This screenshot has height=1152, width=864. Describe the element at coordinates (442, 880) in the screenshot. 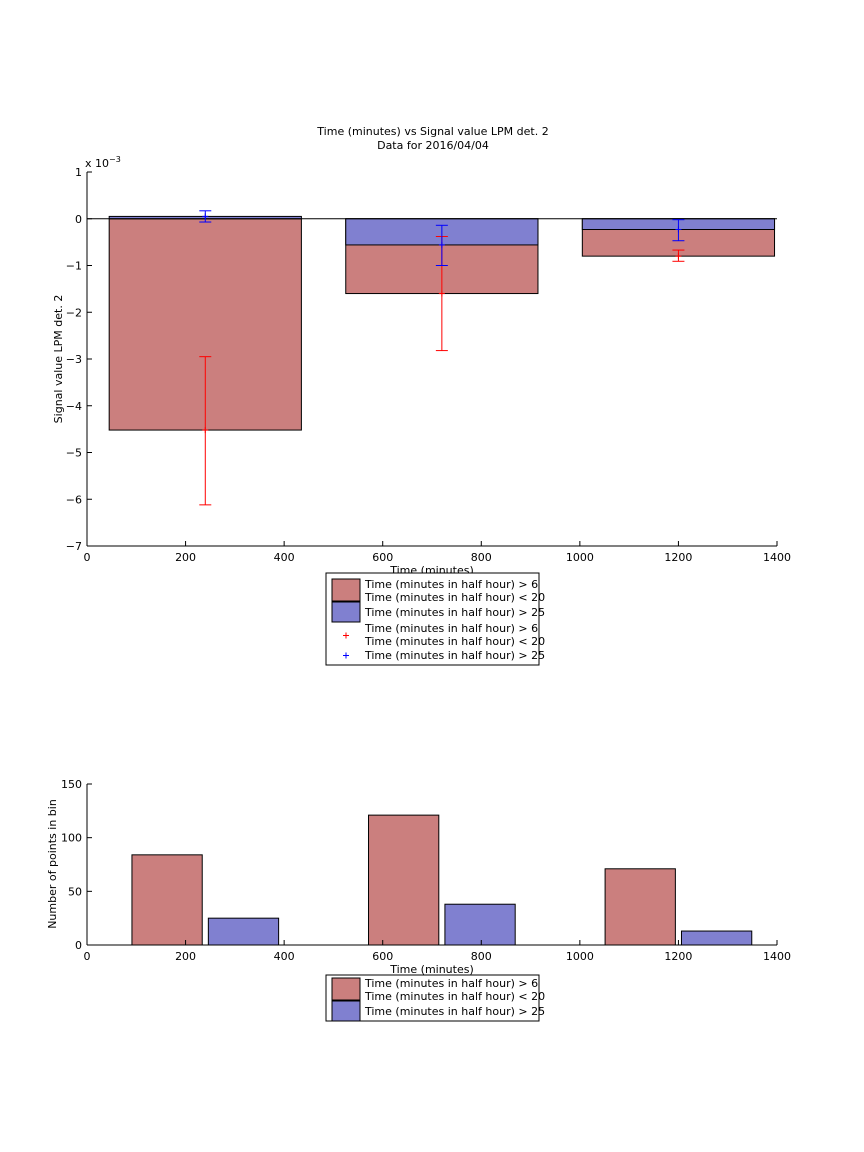

I see `count-bars` at that location.